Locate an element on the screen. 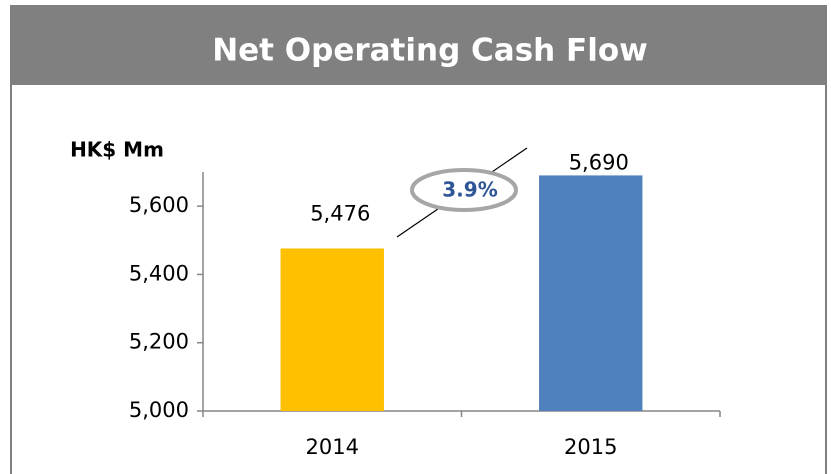  value-label: 5,690 is located at coordinates (599, 162).